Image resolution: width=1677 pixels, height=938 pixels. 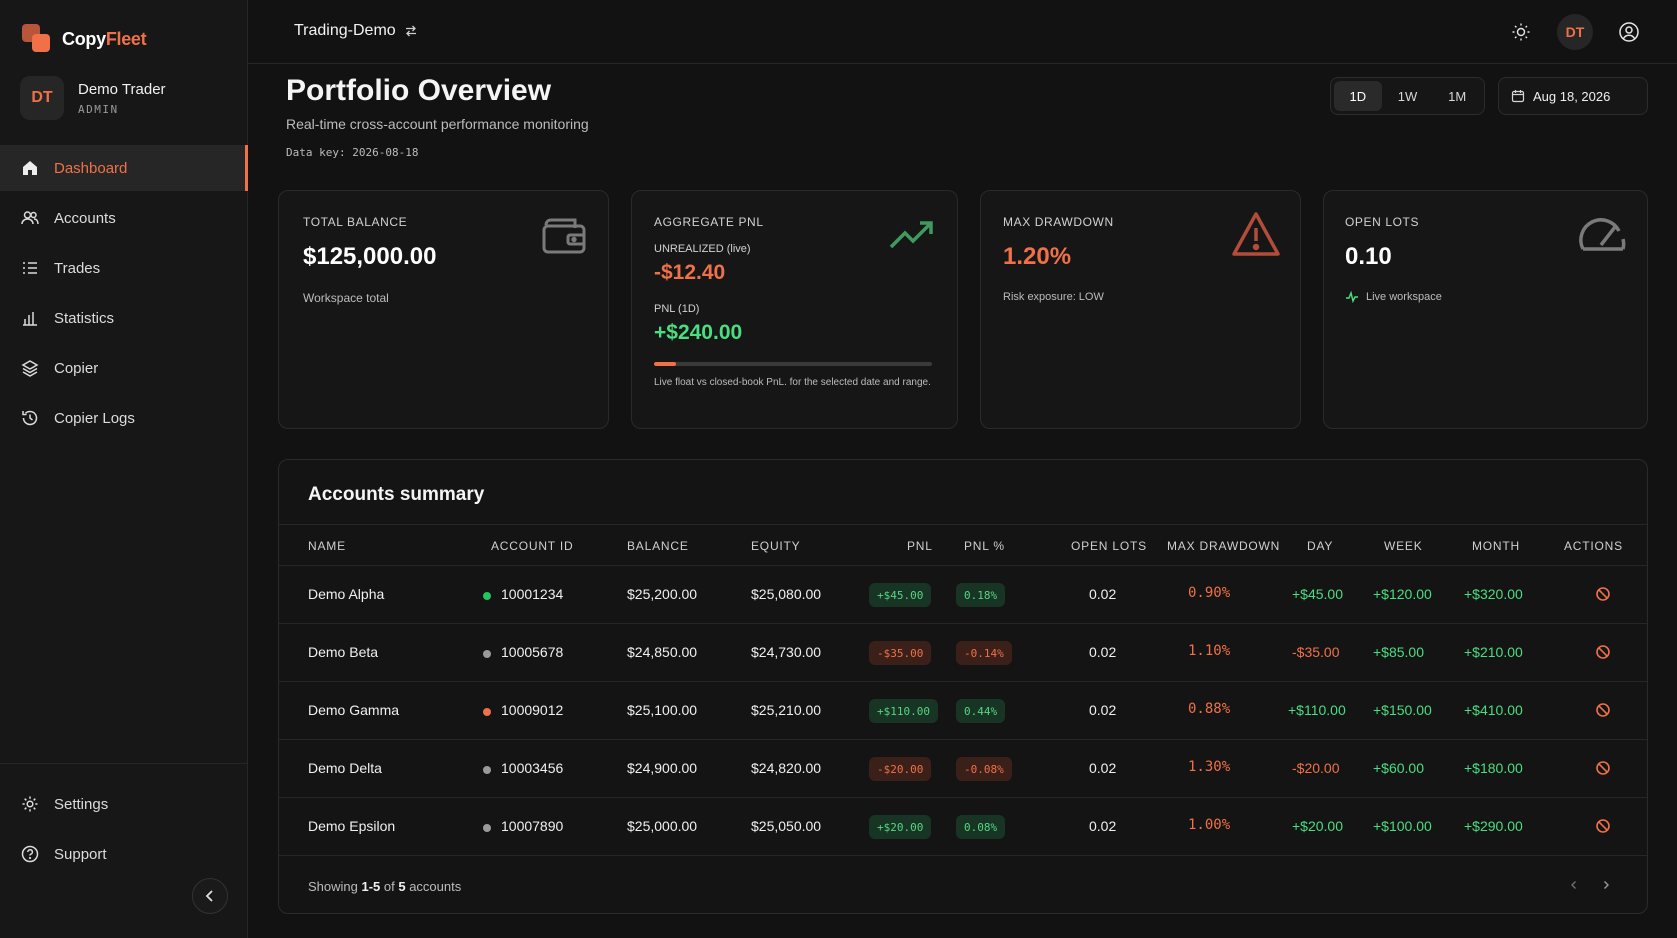 I want to click on sidebar-item-label: Dashboard, so click(x=91, y=168).